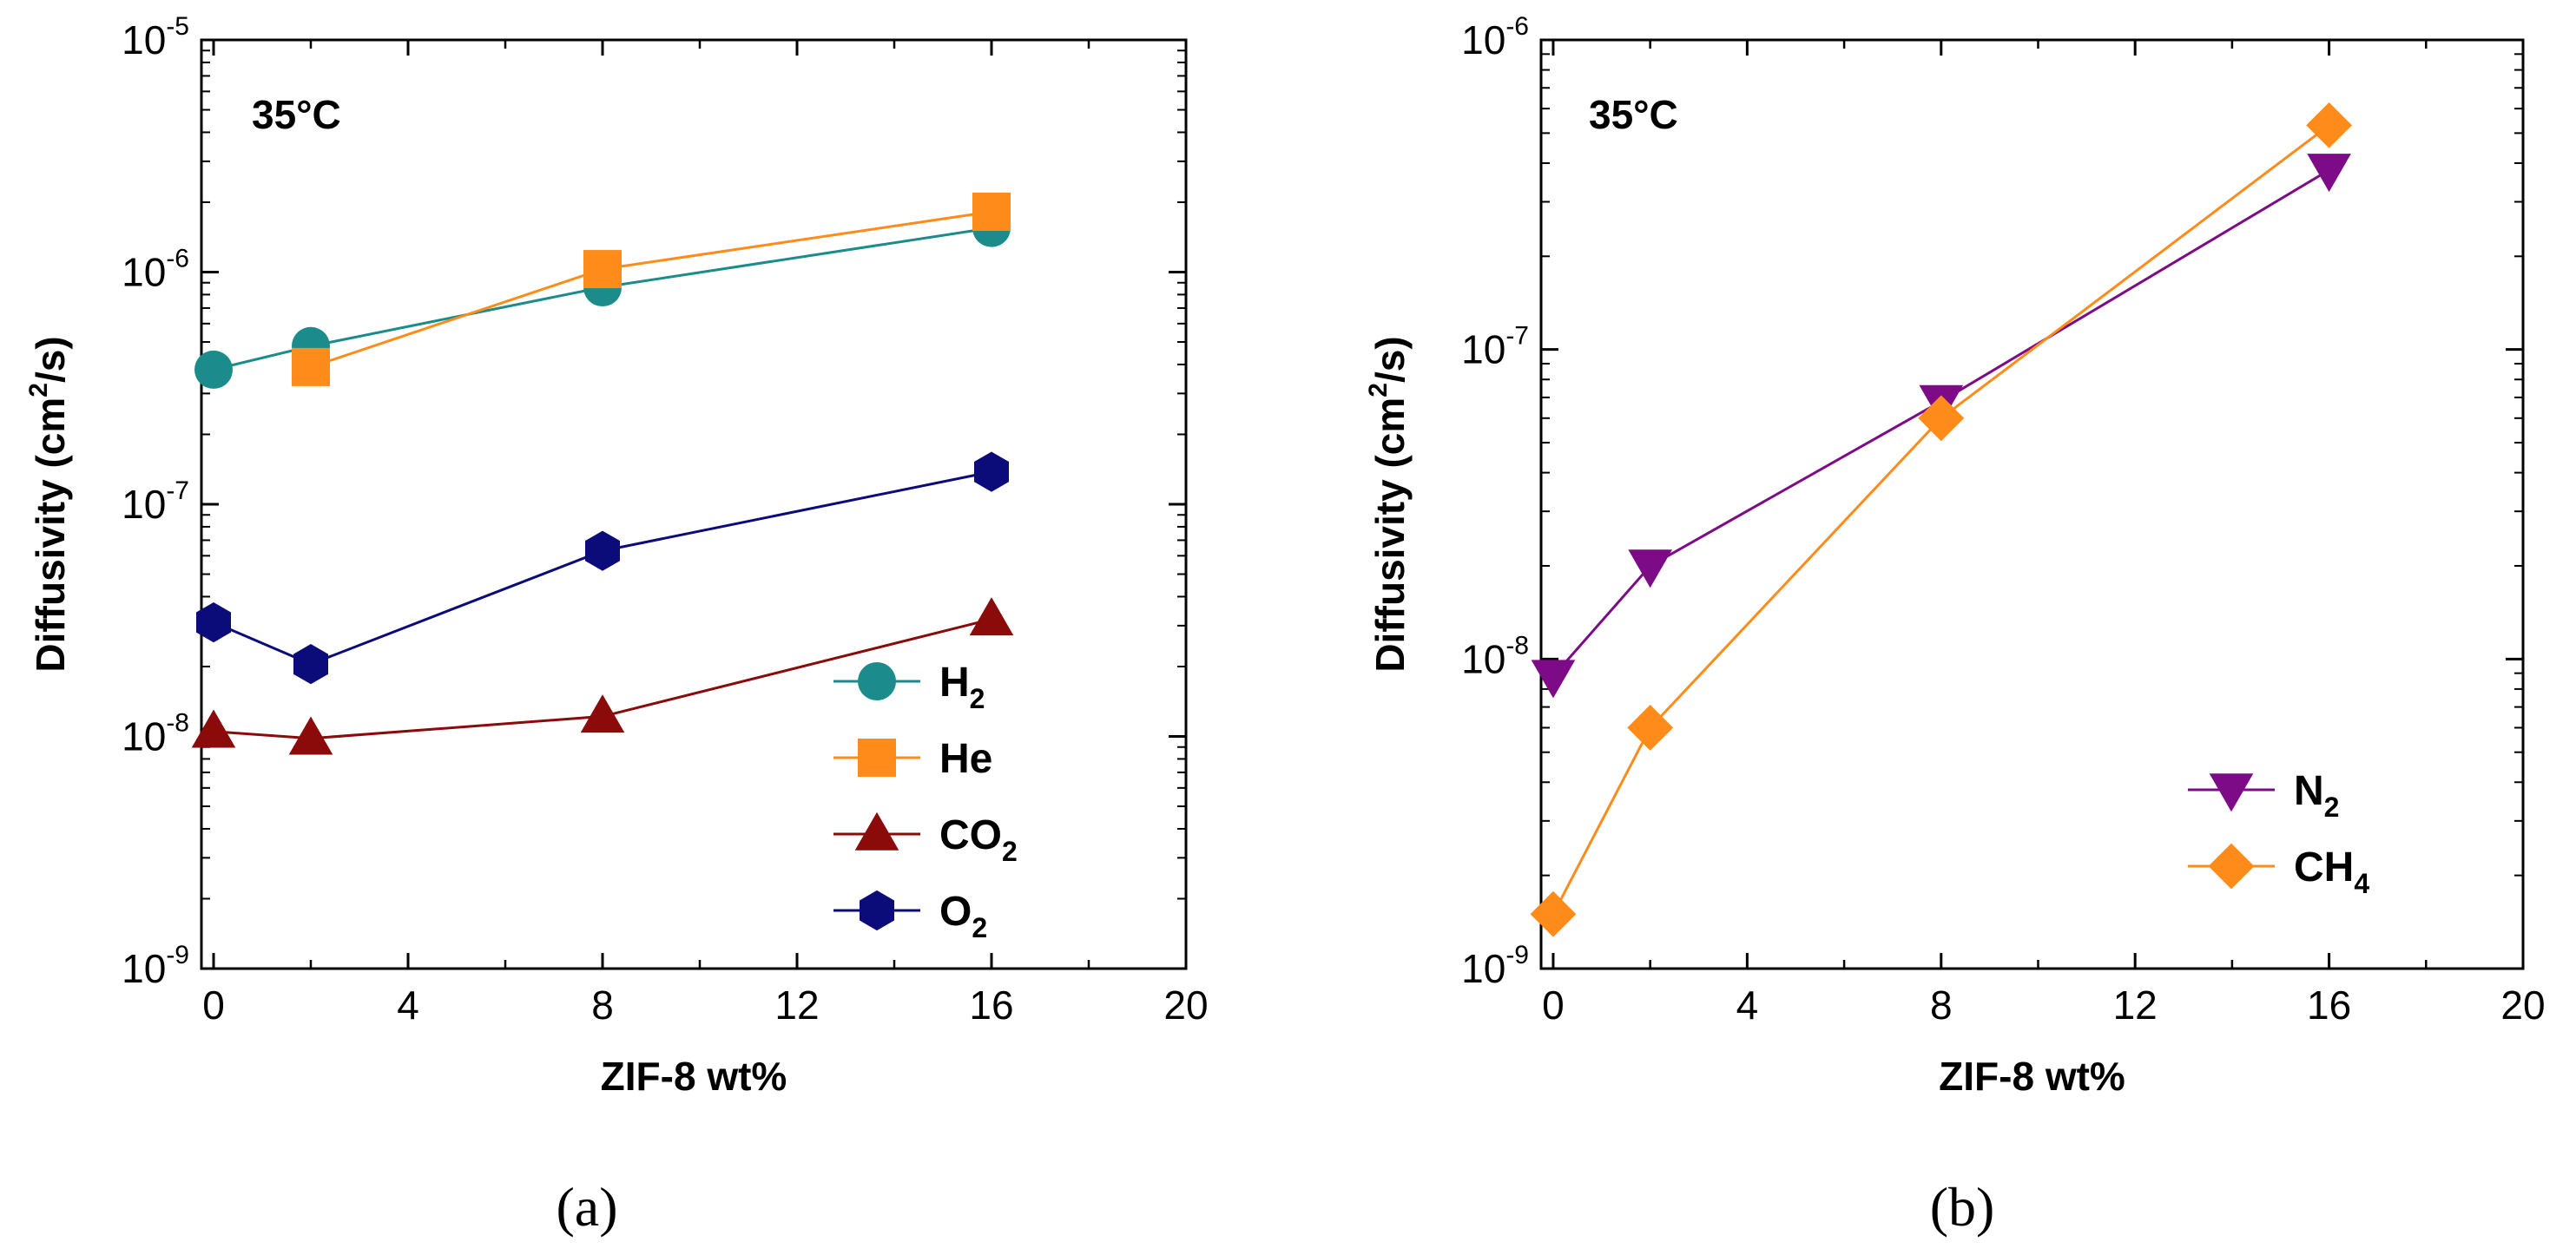 Image resolution: width=2576 pixels, height=1255 pixels. Describe the element at coordinates (1390, 535) in the screenshot. I see `y-axis-title-text: Diffusivity (cm` at that location.